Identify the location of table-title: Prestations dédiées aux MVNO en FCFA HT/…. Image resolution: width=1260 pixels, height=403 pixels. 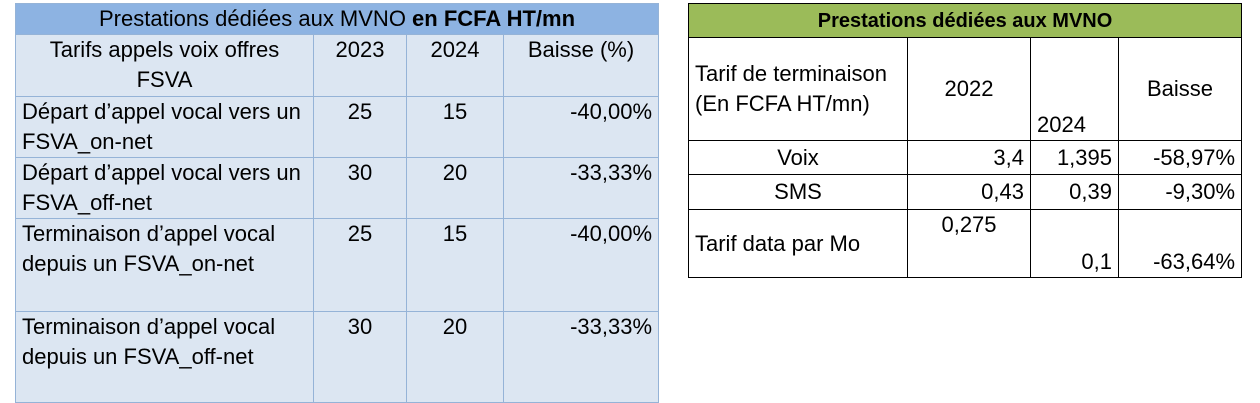
(337, 19).